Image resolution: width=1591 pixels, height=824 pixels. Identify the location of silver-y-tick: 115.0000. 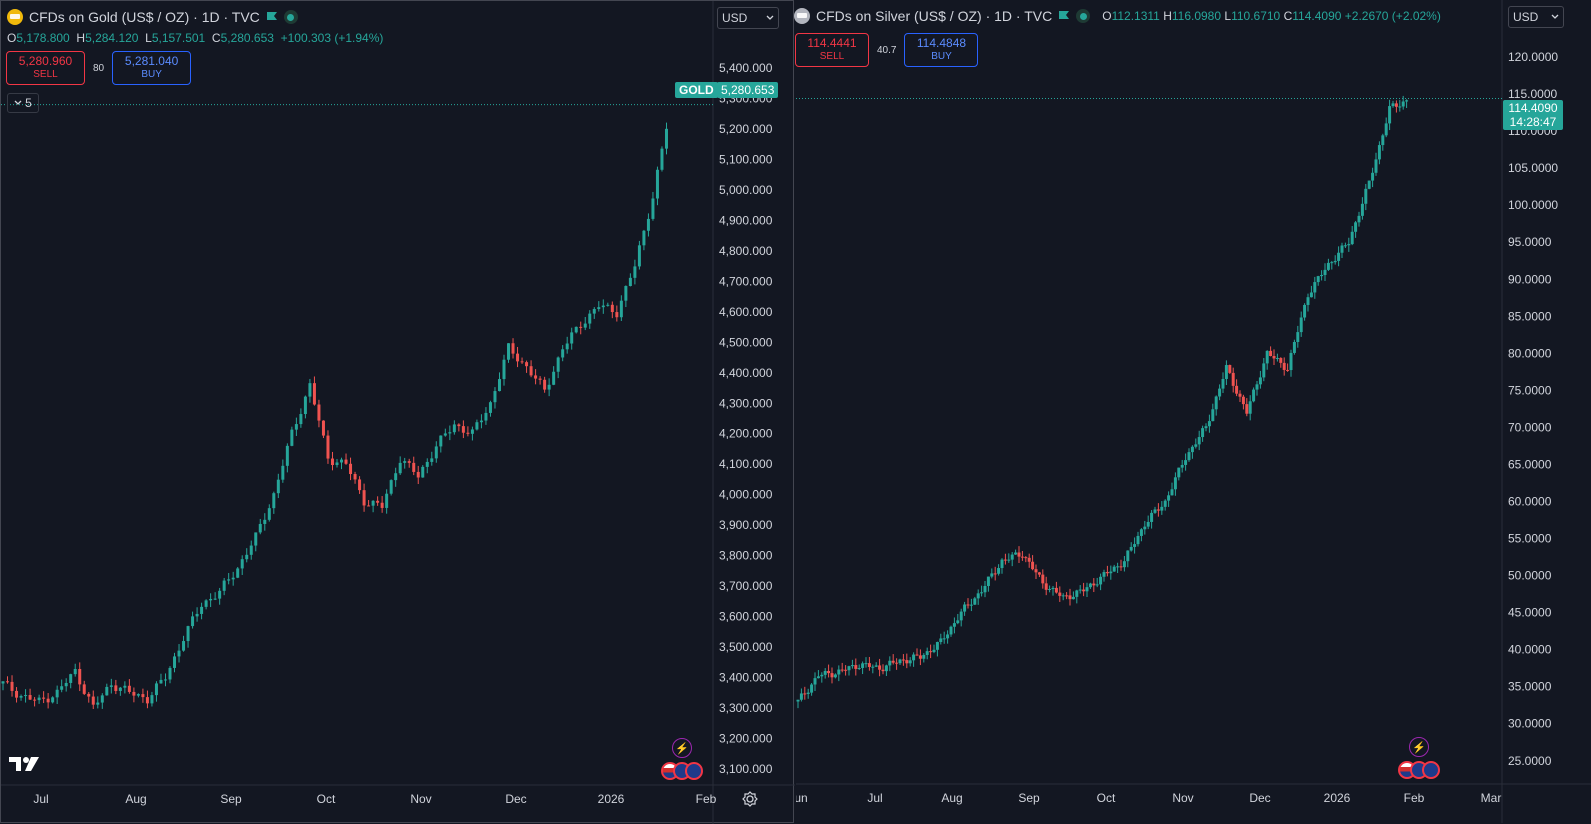
(1532, 94).